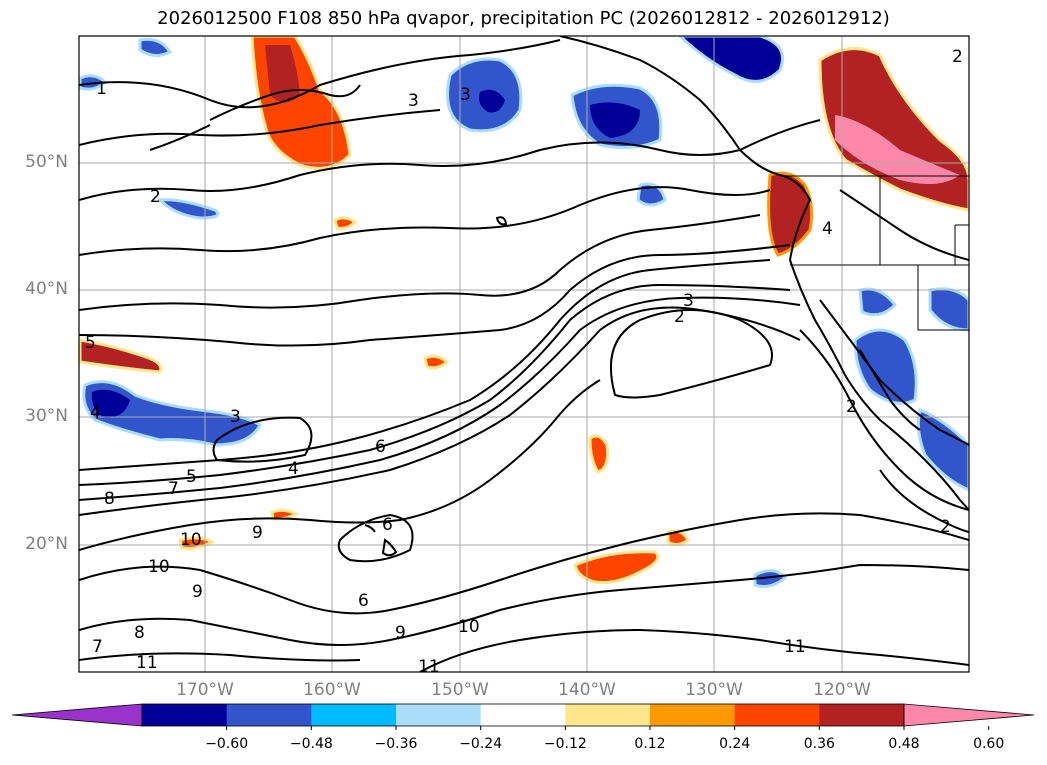 Image resolution: width=1047 pixels, height=765 pixels. Describe the element at coordinates (396, 744) in the screenshot. I see `colorbar-tick-label: −0.36` at that location.